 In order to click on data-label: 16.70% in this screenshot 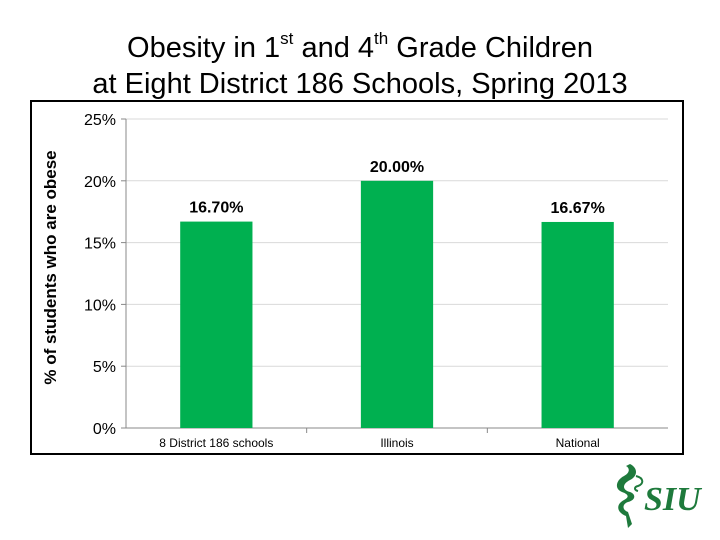, I will do `click(216, 208)`.